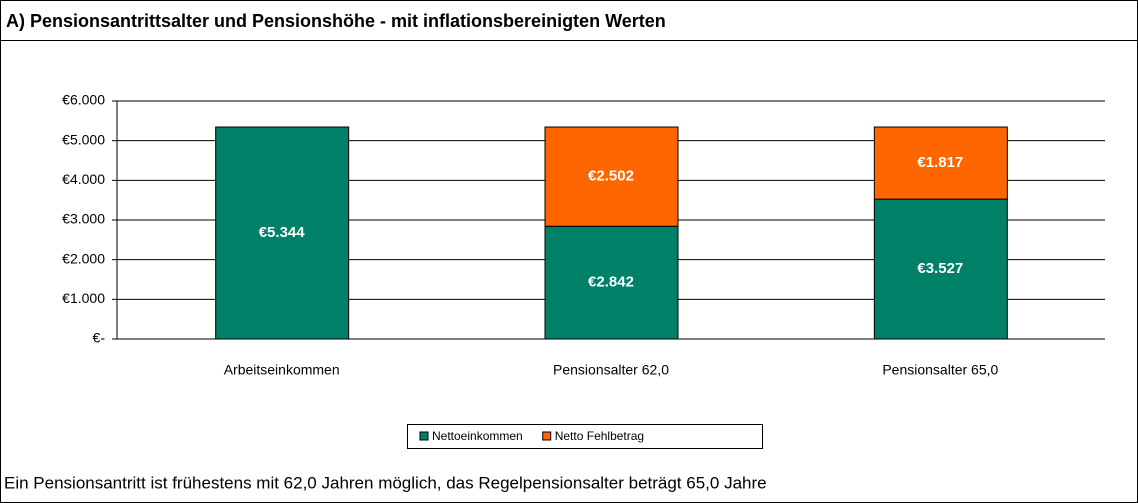  What do you see at coordinates (83, 139) in the screenshot?
I see `y-tick-label: €5.000` at bounding box center [83, 139].